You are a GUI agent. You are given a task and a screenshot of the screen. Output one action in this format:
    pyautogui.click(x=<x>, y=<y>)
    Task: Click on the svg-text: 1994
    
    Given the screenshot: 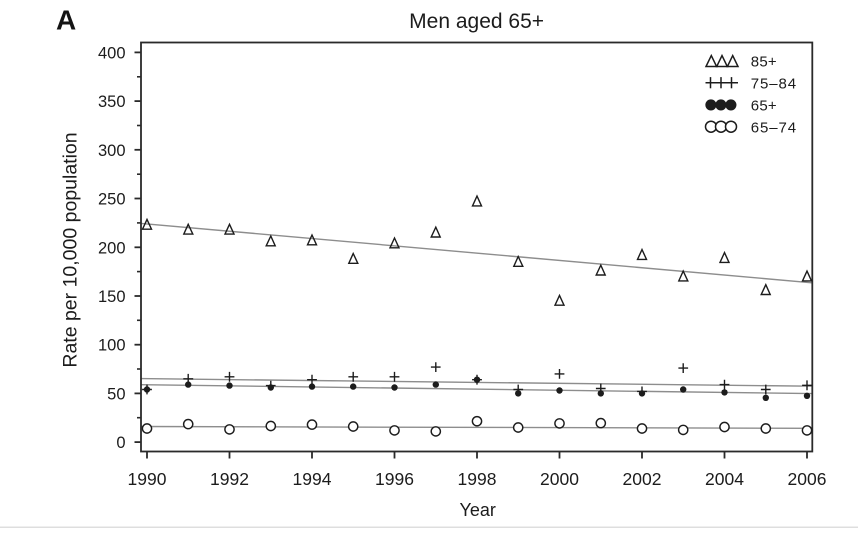 What is the action you would take?
    pyautogui.click(x=312, y=479)
    